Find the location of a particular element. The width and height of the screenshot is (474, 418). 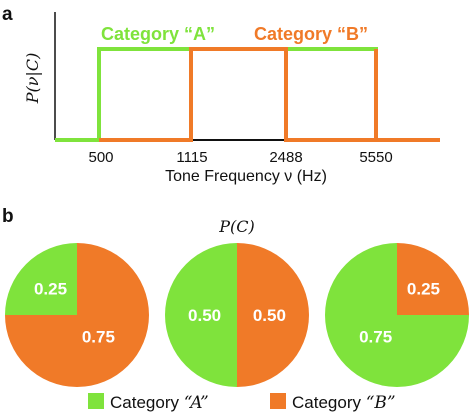

x-tick-label: 5550 is located at coordinates (375, 157).